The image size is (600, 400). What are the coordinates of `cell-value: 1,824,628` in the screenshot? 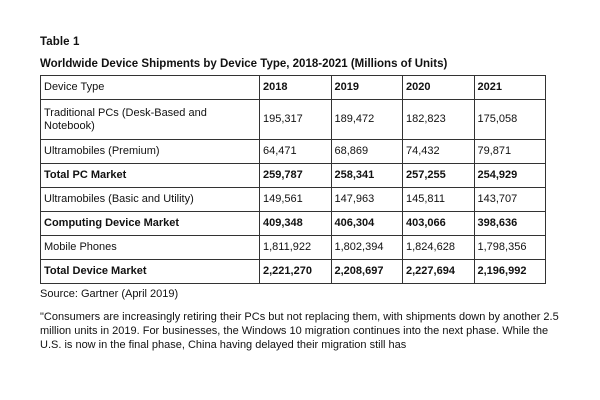 It's located at (438, 247).